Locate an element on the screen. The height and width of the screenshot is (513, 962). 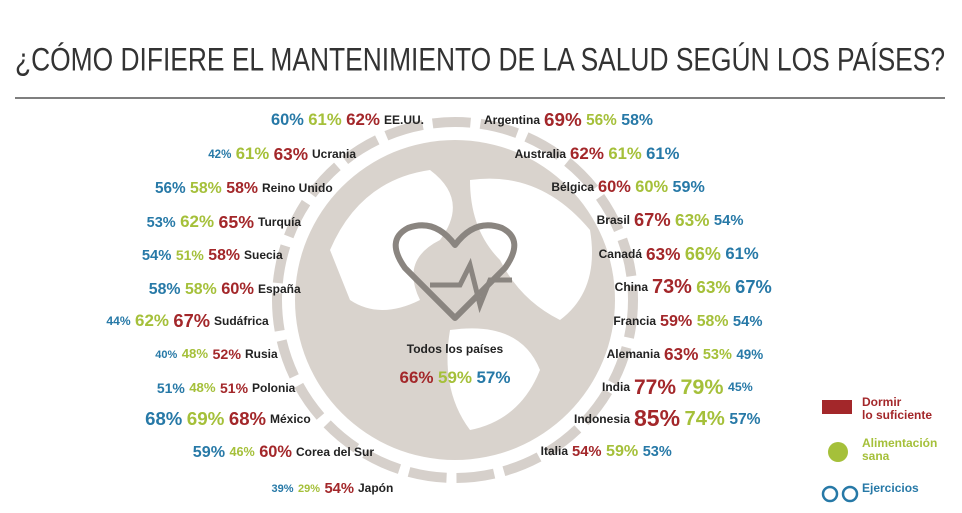
country-values: 54% 51% 58% is located at coordinates (191, 256).